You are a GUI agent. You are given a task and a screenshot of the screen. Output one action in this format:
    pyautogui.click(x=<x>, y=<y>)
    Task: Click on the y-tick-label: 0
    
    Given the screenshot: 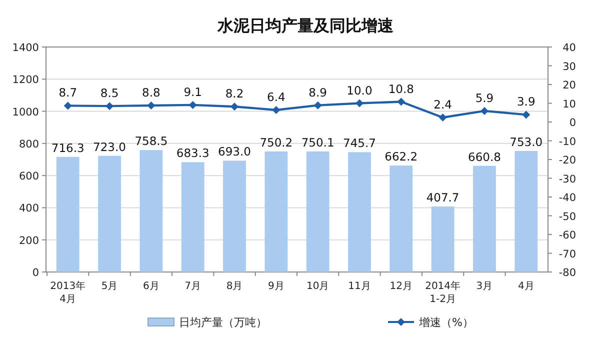 What is the action you would take?
    pyautogui.click(x=35, y=273)
    